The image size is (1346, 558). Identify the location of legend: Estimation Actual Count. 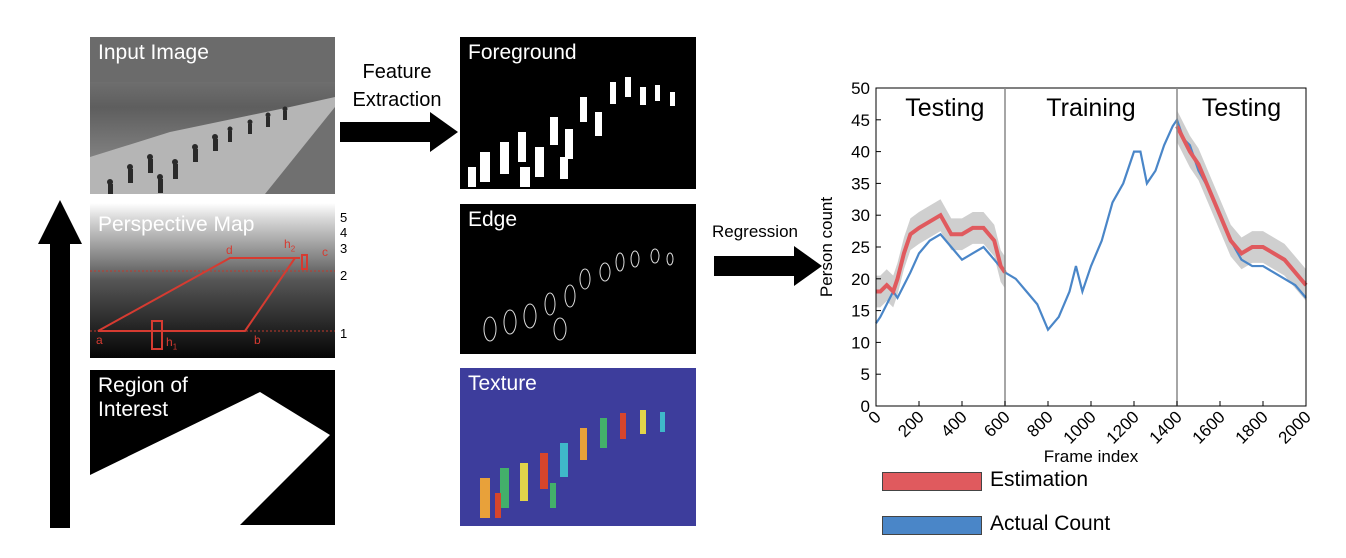
(1030, 506).